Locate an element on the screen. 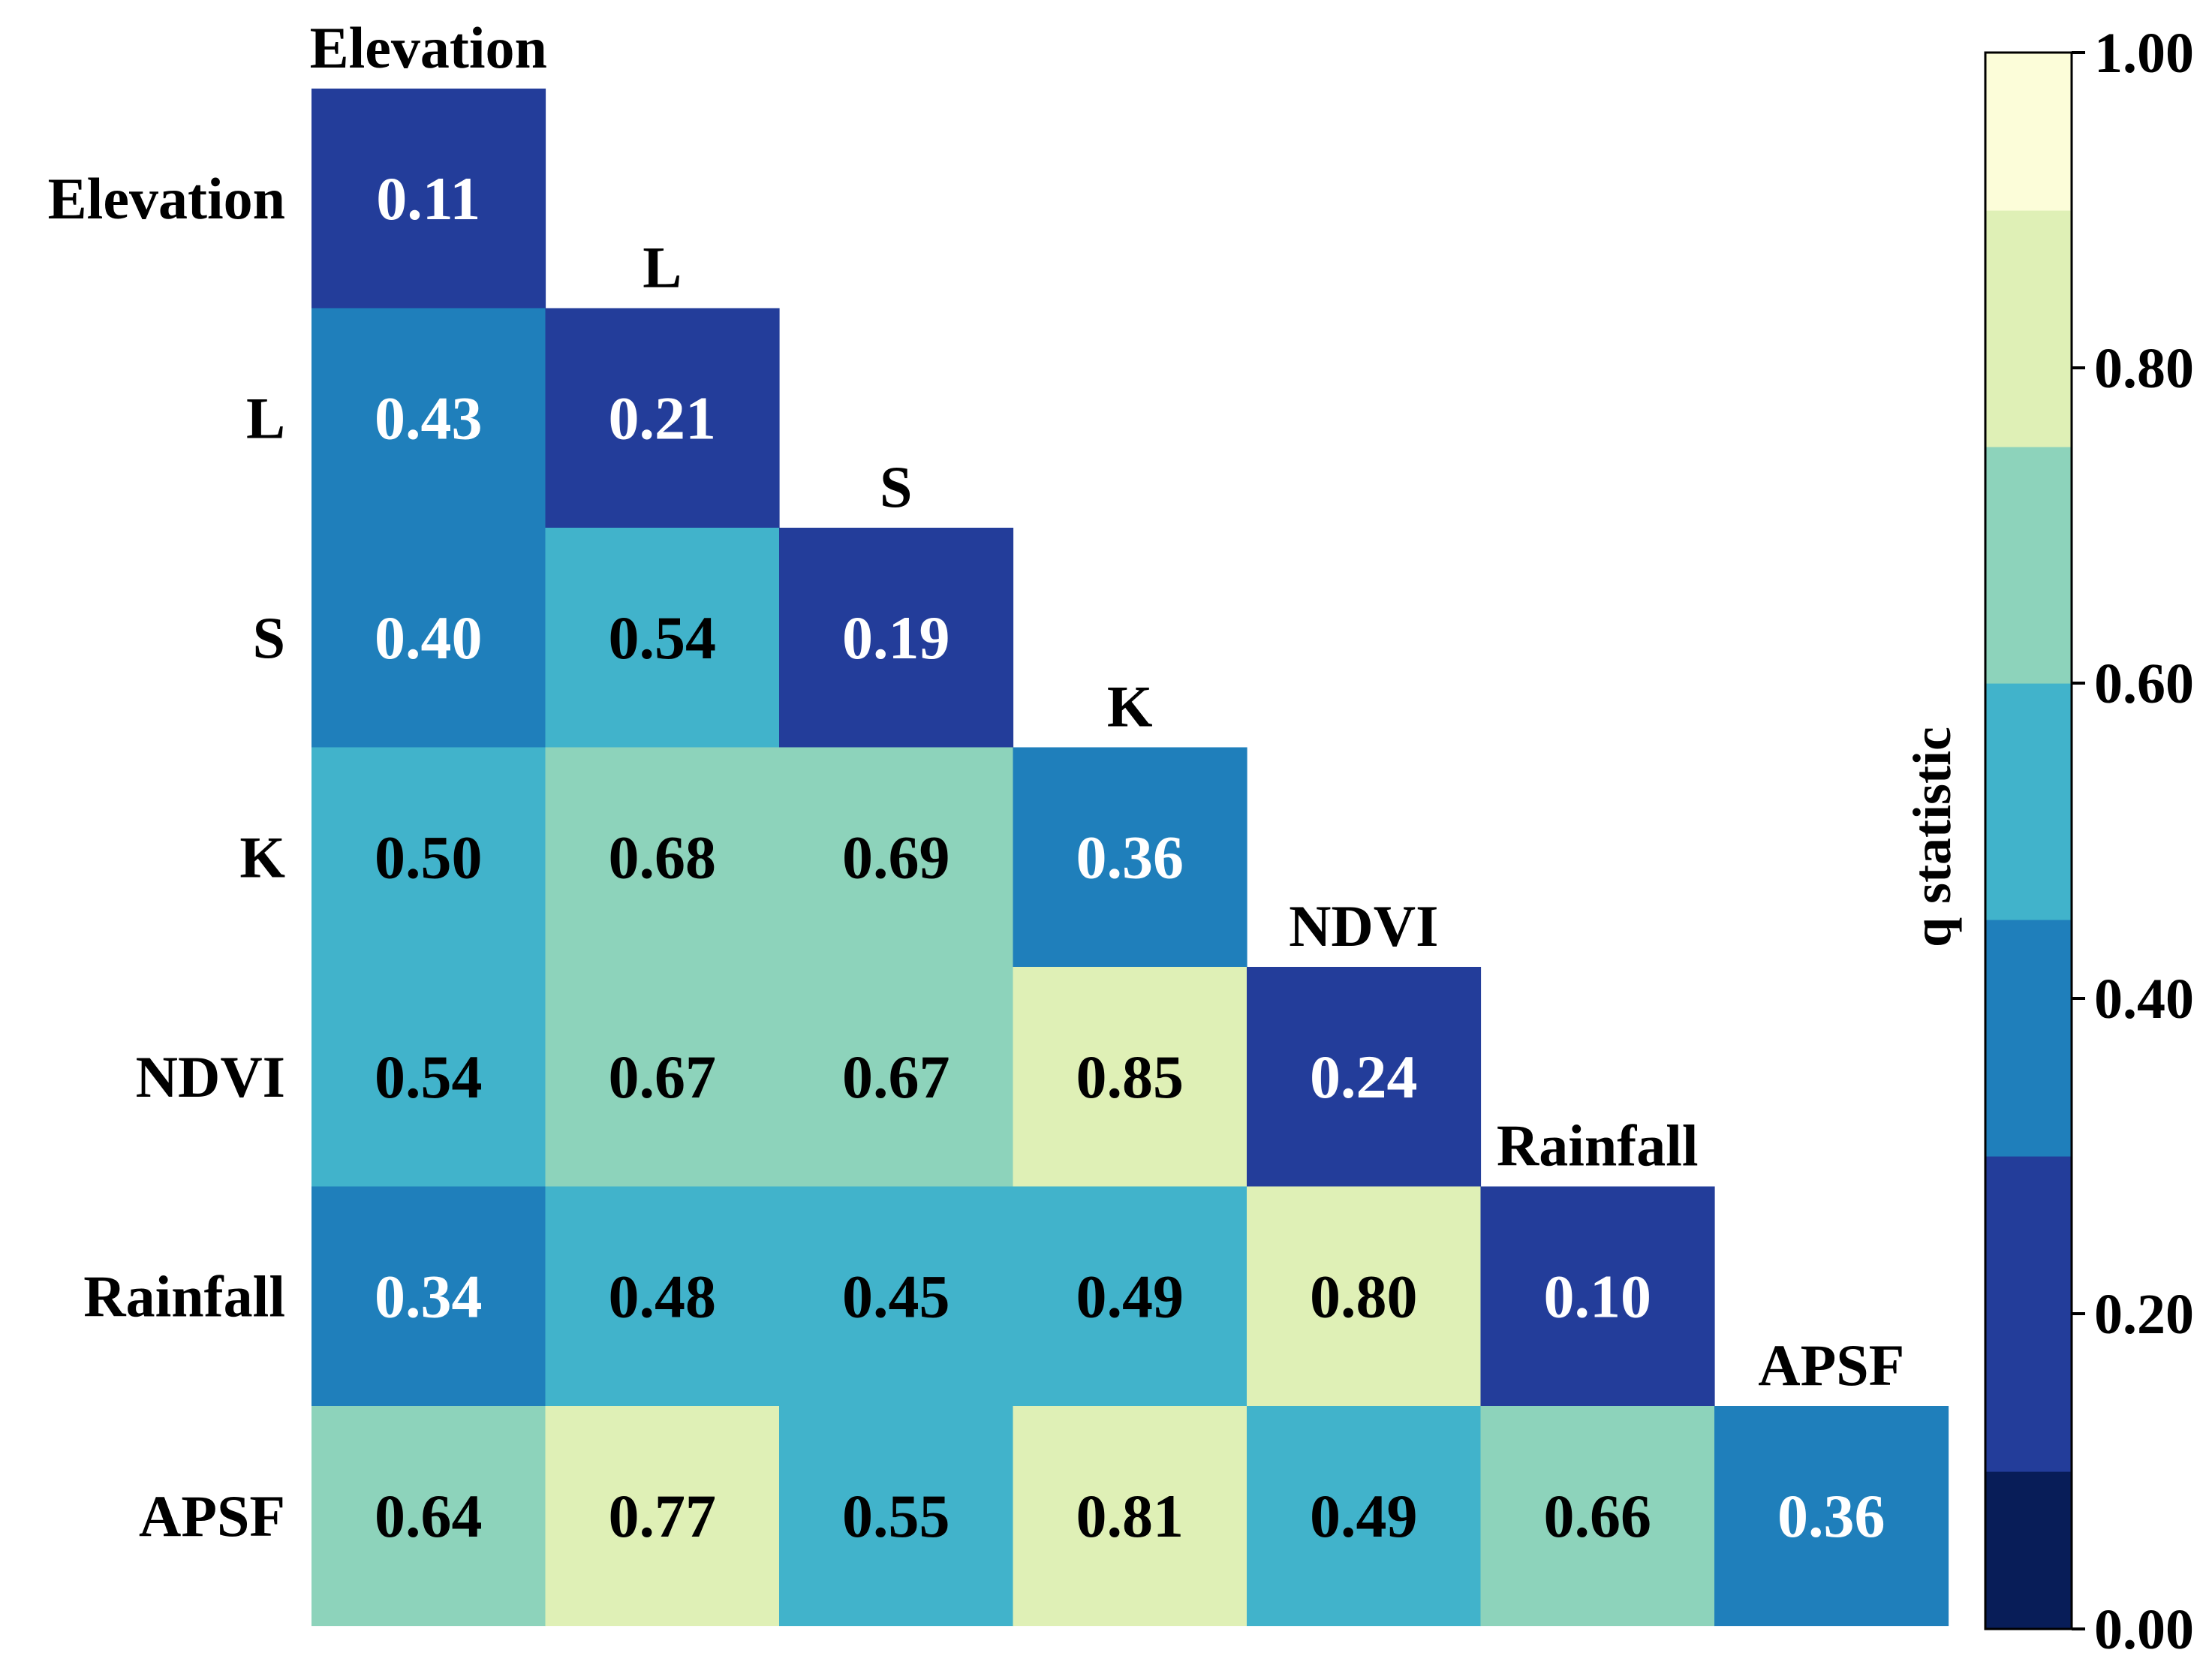 The height and width of the screenshot is (1680, 2203). row-label: Elevation is located at coordinates (166, 198).